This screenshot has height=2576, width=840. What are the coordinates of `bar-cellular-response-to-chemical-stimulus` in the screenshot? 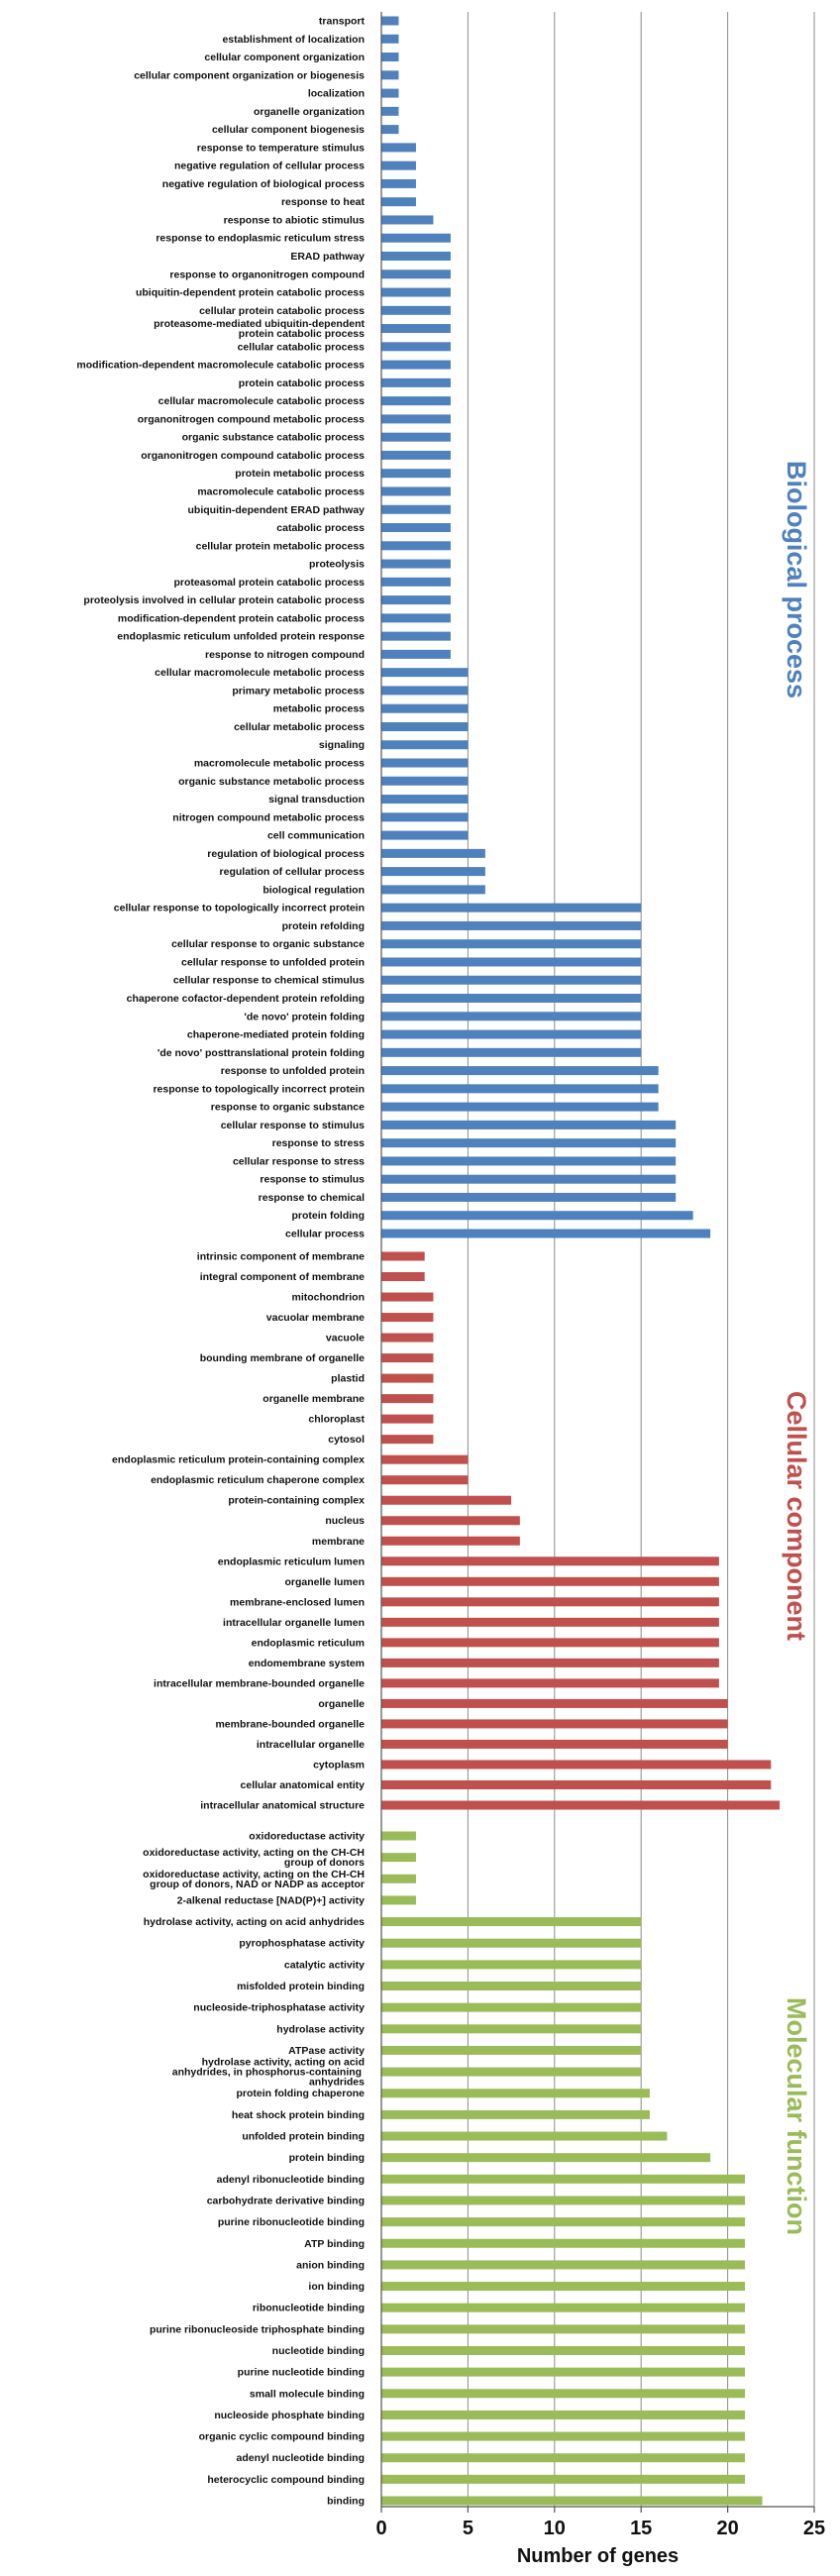 It's located at (511, 980).